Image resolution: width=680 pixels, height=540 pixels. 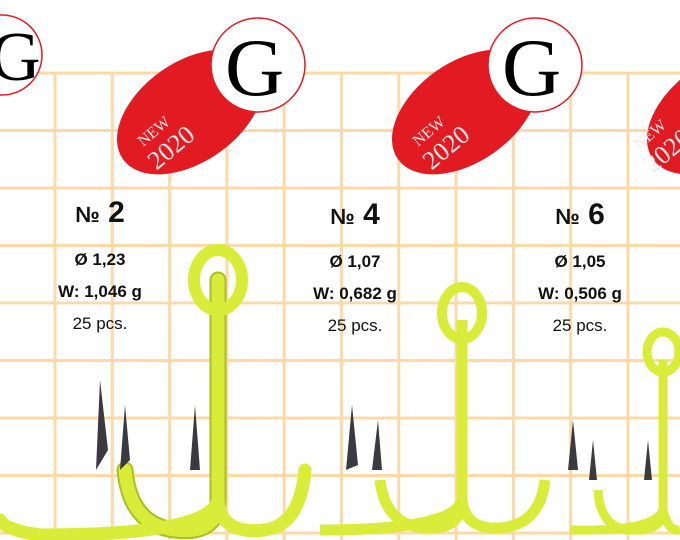 I want to click on hook-number: № 6, so click(x=580, y=216).